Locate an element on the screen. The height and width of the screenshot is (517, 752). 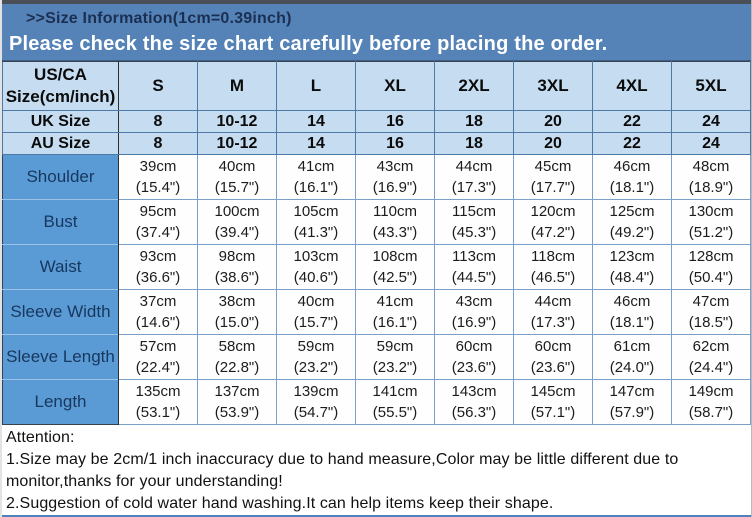
measurement-inch: (39.4") is located at coordinates (237, 232).